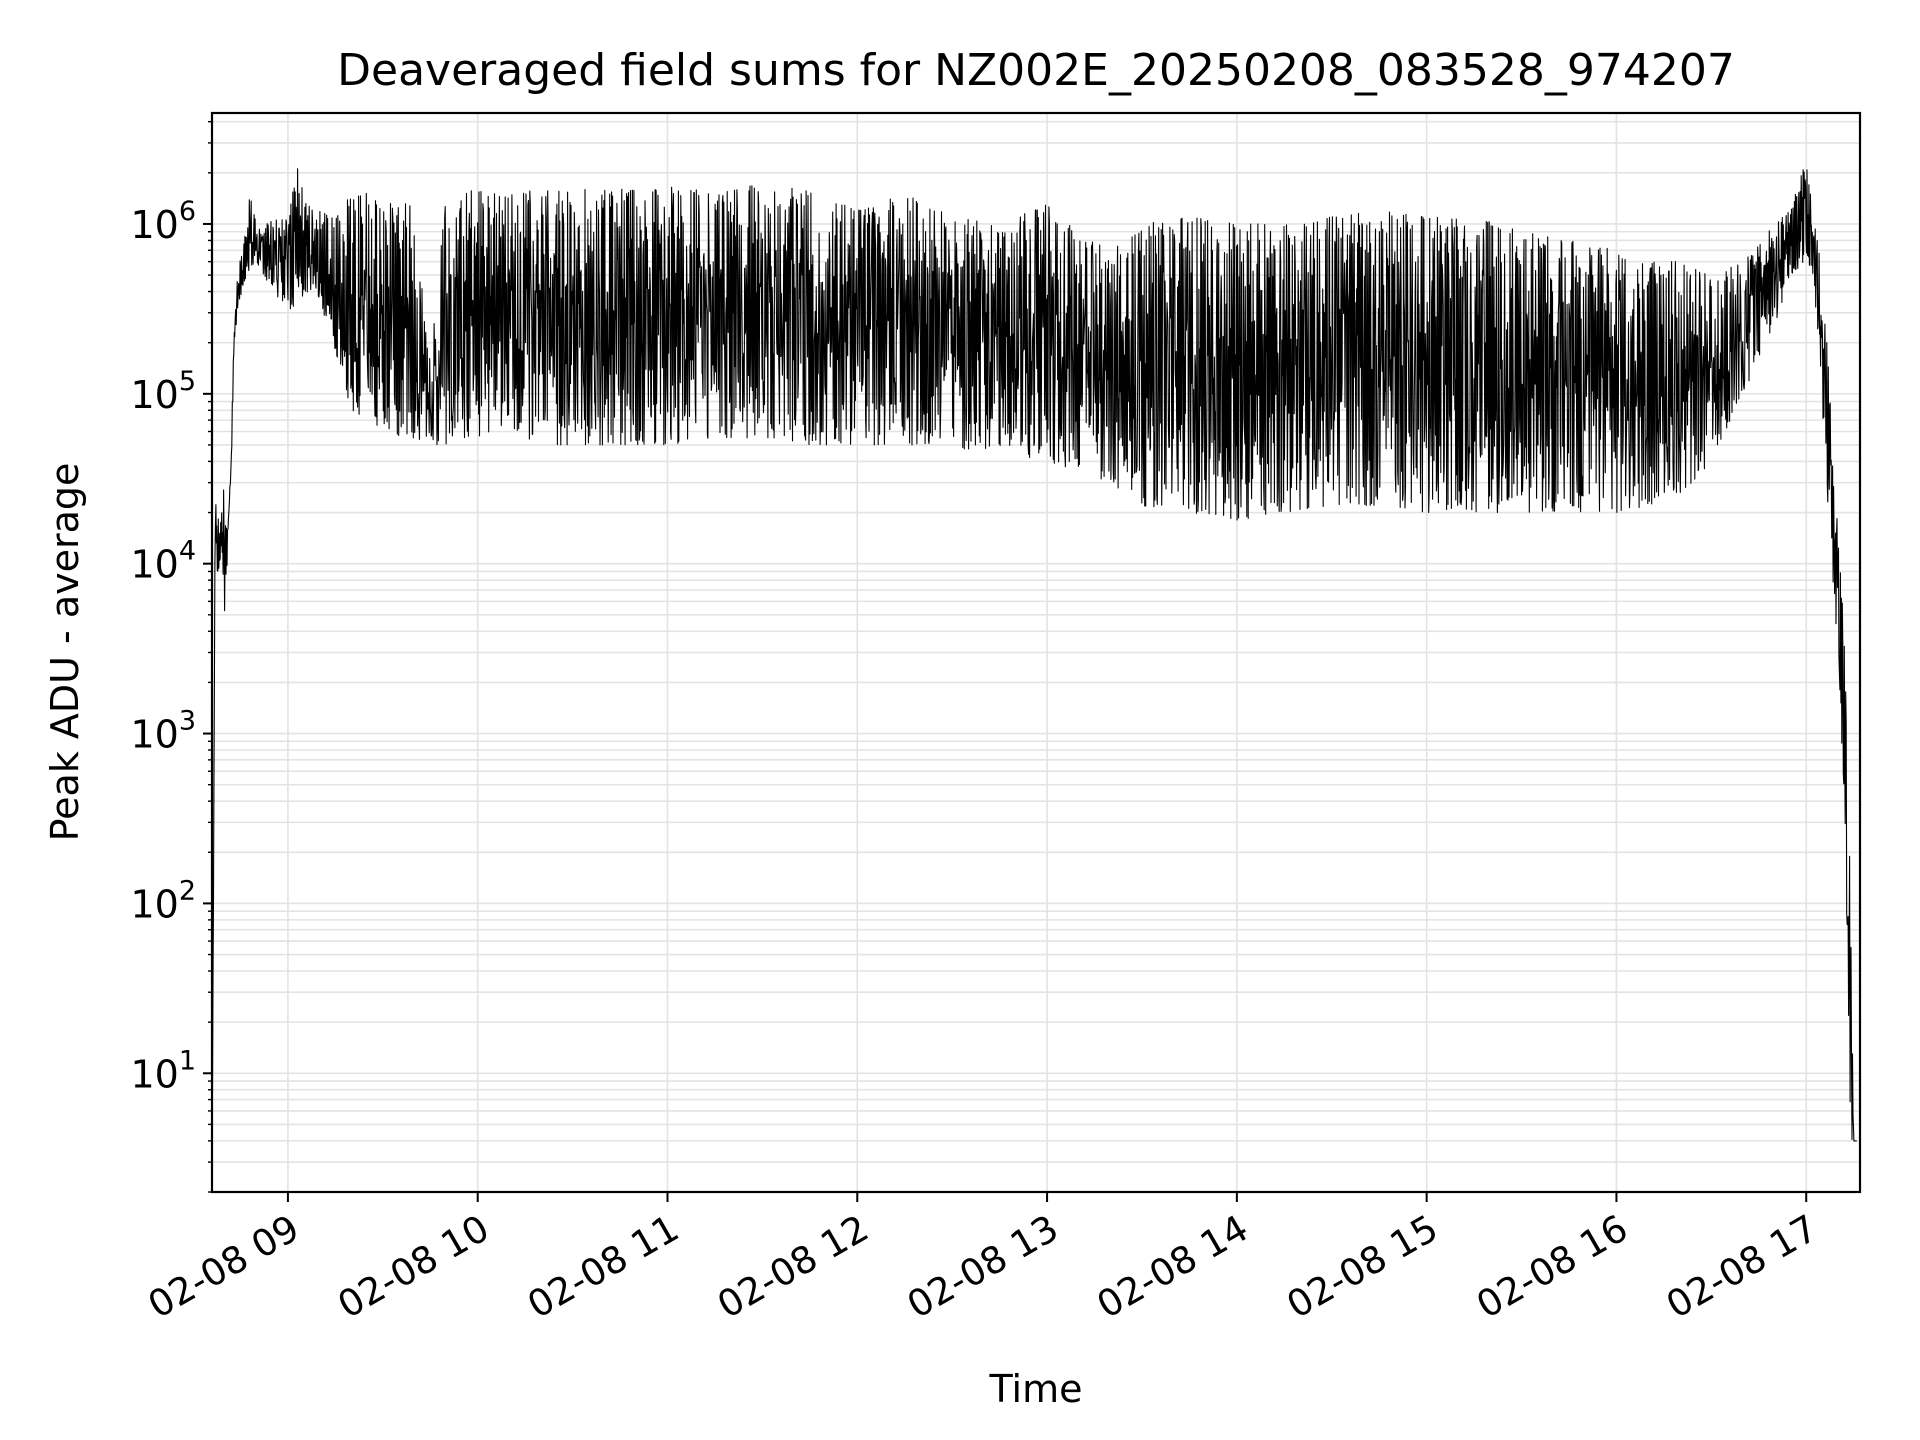 This screenshot has width=1920, height=1440. What do you see at coordinates (163, 561) in the screenshot?
I see `y-tick-label: 10⁴` at bounding box center [163, 561].